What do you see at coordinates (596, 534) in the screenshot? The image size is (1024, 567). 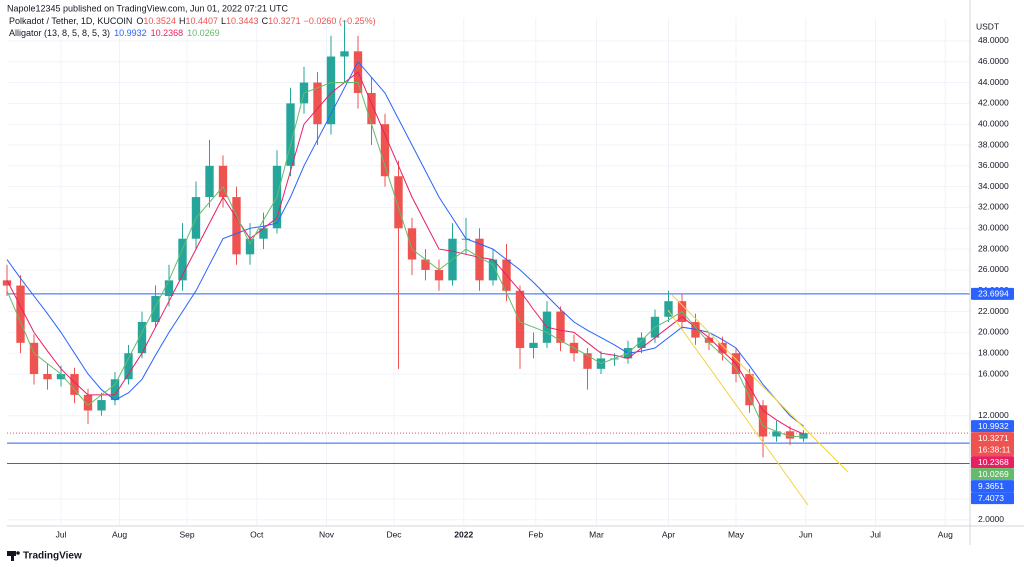 I see `x-tick-label: Mar` at bounding box center [596, 534].